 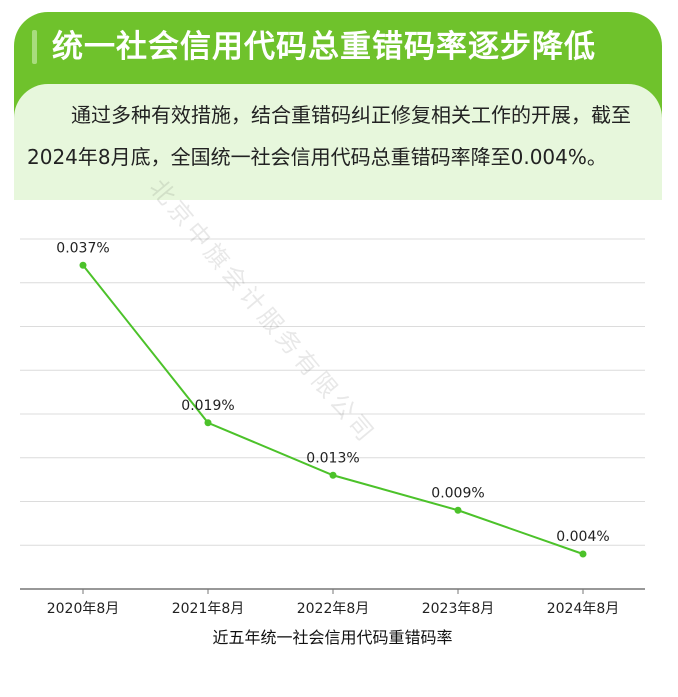 I want to click on x-tick-label: 2020年8月, so click(x=83, y=609).